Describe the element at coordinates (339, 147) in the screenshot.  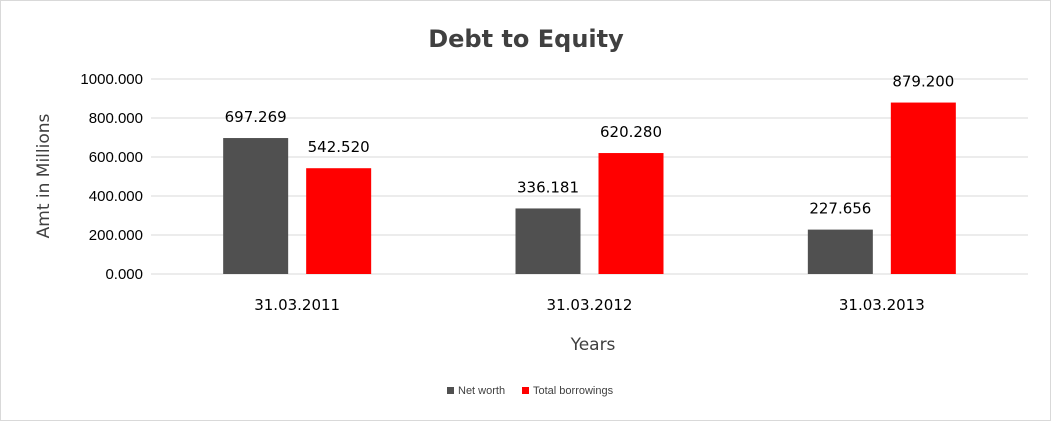
I see `data-label: 542.520` at that location.